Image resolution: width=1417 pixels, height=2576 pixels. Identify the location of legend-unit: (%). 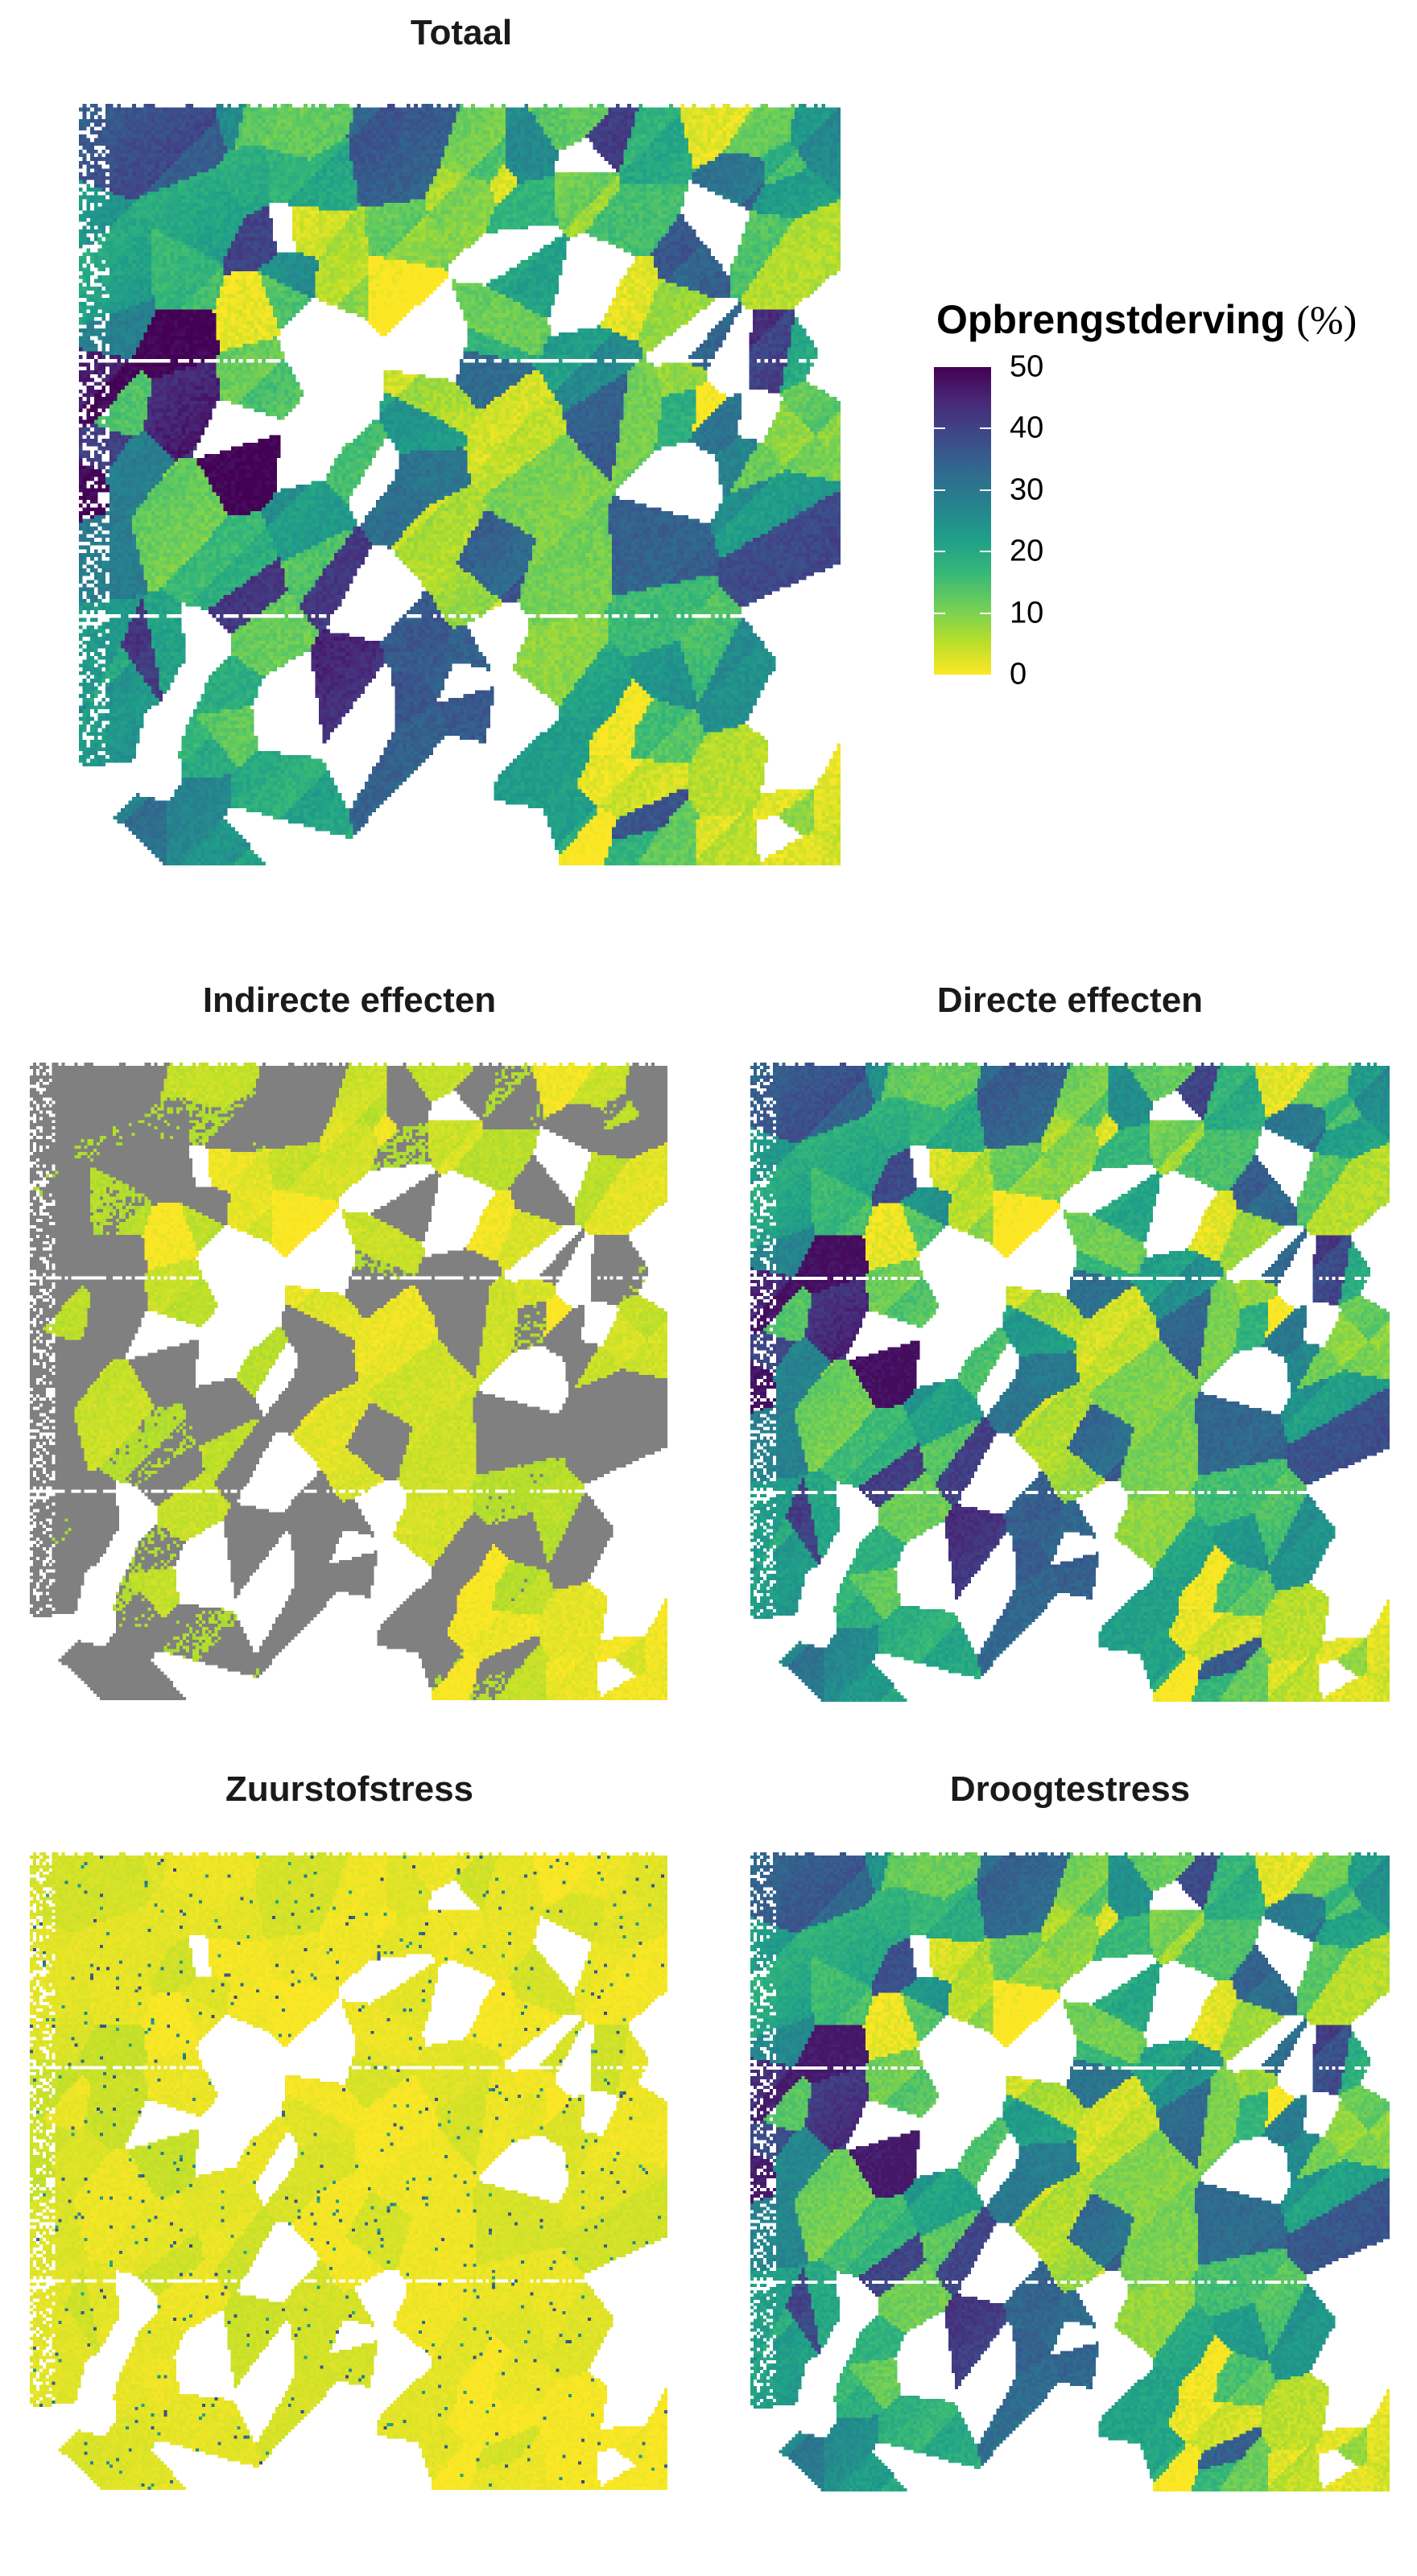
(1326, 319).